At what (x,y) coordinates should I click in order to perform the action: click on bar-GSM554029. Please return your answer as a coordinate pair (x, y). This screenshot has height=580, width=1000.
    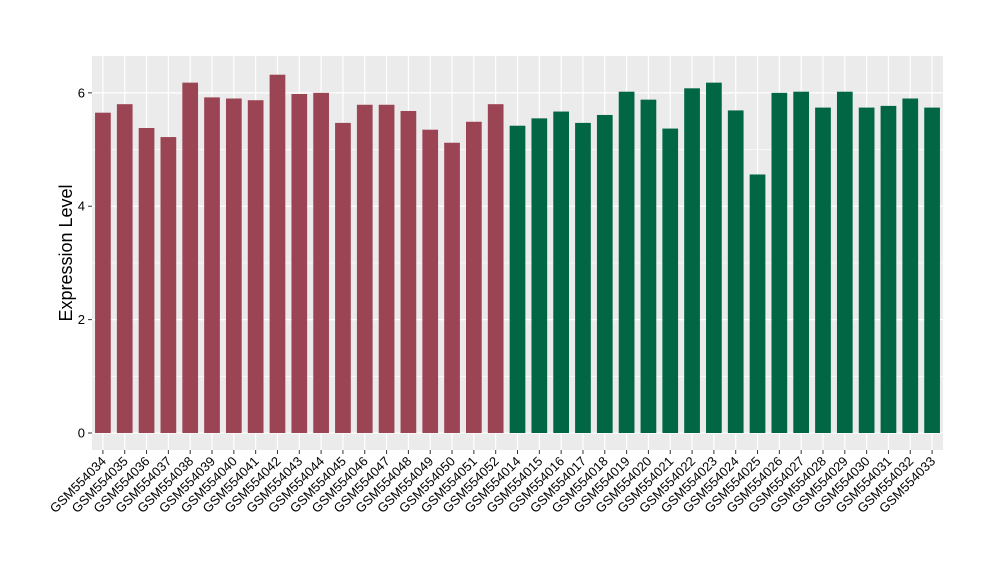
    Looking at the image, I should click on (844, 262).